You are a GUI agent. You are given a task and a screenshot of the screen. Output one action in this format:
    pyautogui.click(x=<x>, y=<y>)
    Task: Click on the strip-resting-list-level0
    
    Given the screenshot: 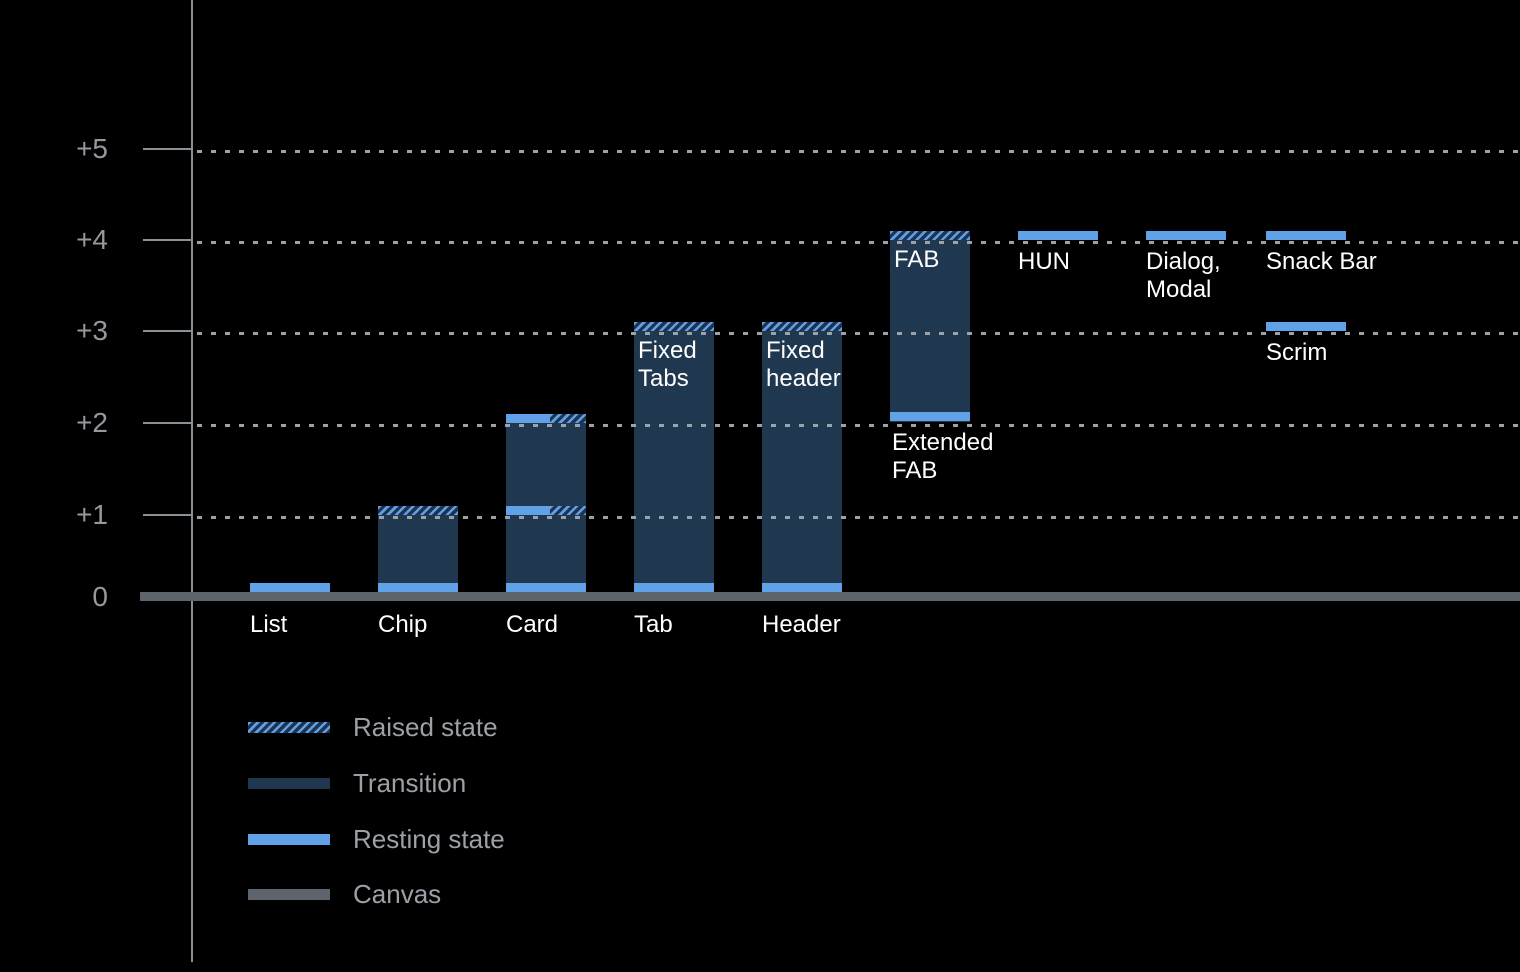 What is the action you would take?
    pyautogui.click(x=290, y=587)
    